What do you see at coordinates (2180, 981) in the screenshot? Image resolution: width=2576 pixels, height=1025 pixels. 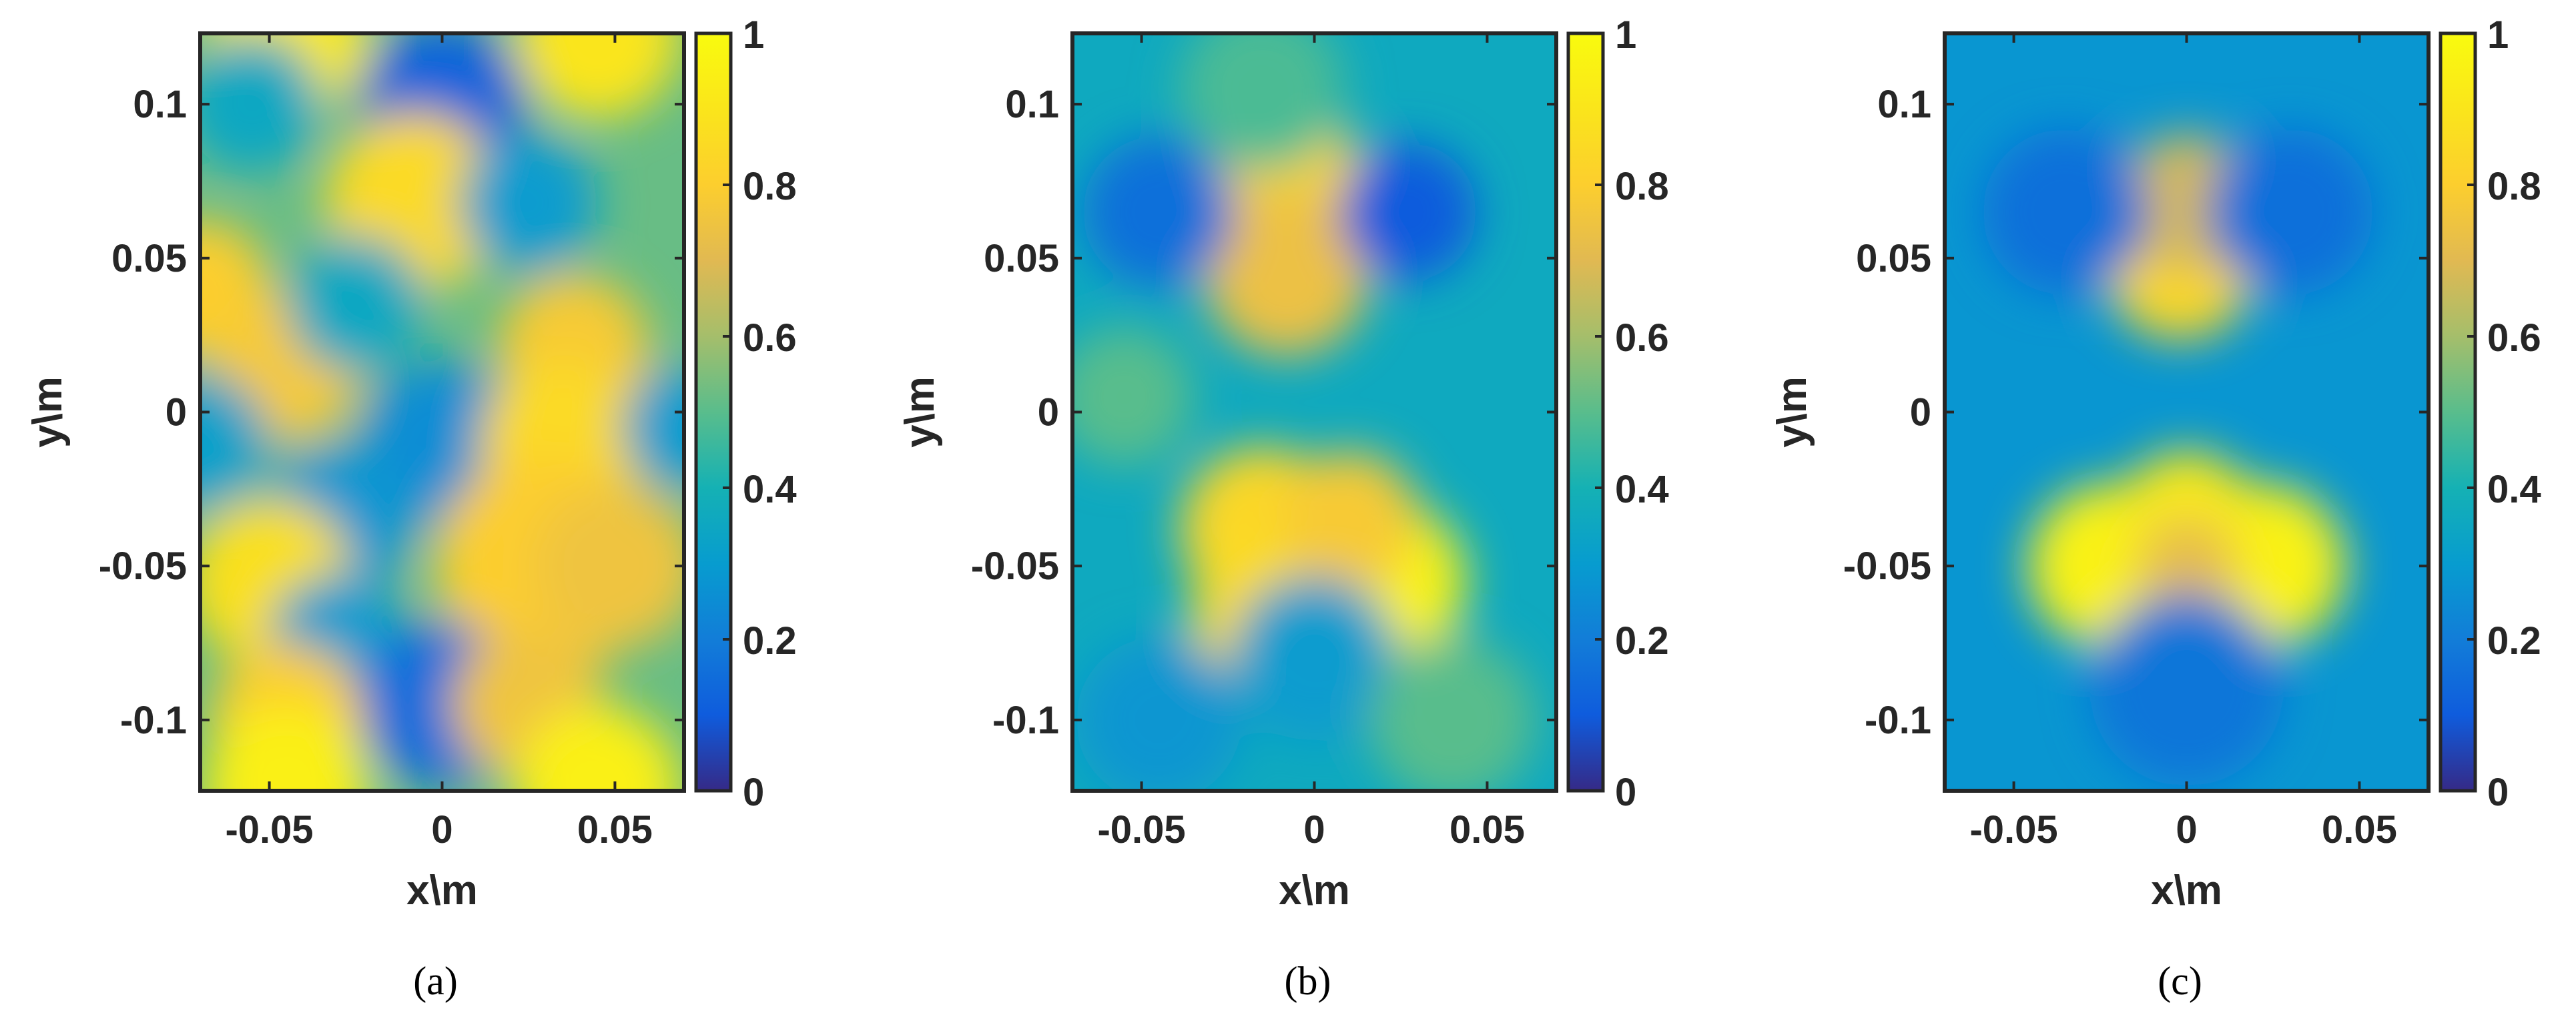 I see `subfigure-caption: (c)` at bounding box center [2180, 981].